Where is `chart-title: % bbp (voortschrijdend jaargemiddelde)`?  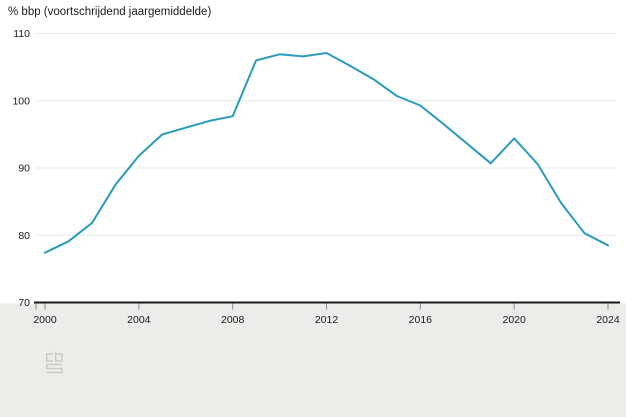
chart-title: % bbp (voortschrijdend jaargemiddelde) is located at coordinates (110, 12).